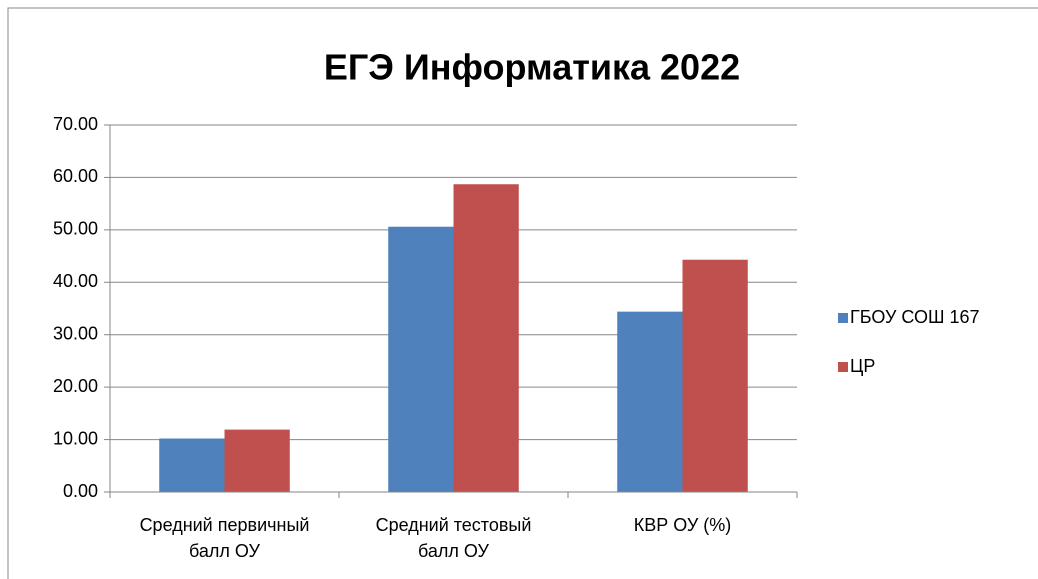 The height and width of the screenshot is (579, 1038). Describe the element at coordinates (75, 176) in the screenshot. I see `y-tick-label: 60.00` at that location.